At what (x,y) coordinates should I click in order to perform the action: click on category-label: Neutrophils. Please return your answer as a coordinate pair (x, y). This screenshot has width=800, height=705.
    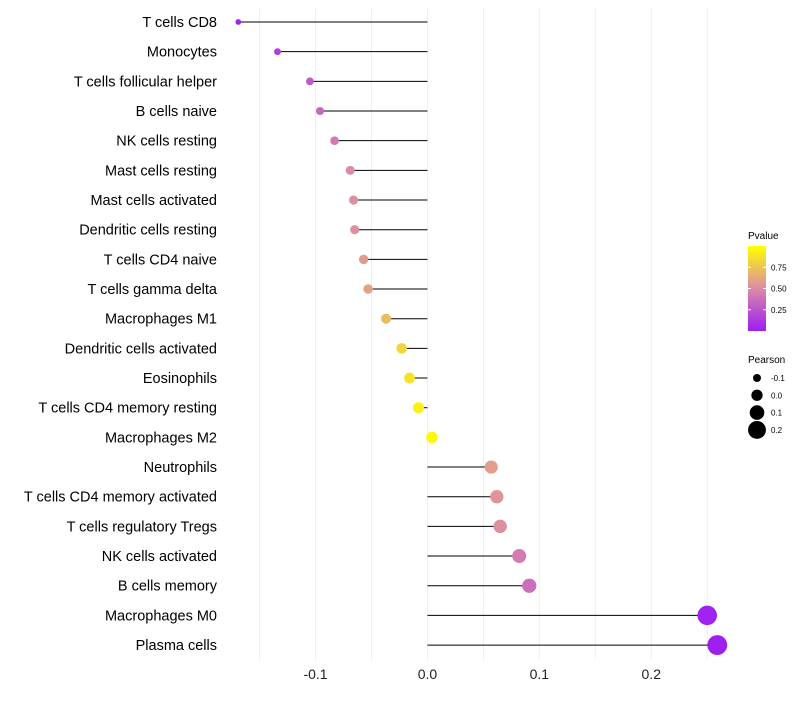
    Looking at the image, I should click on (180, 468).